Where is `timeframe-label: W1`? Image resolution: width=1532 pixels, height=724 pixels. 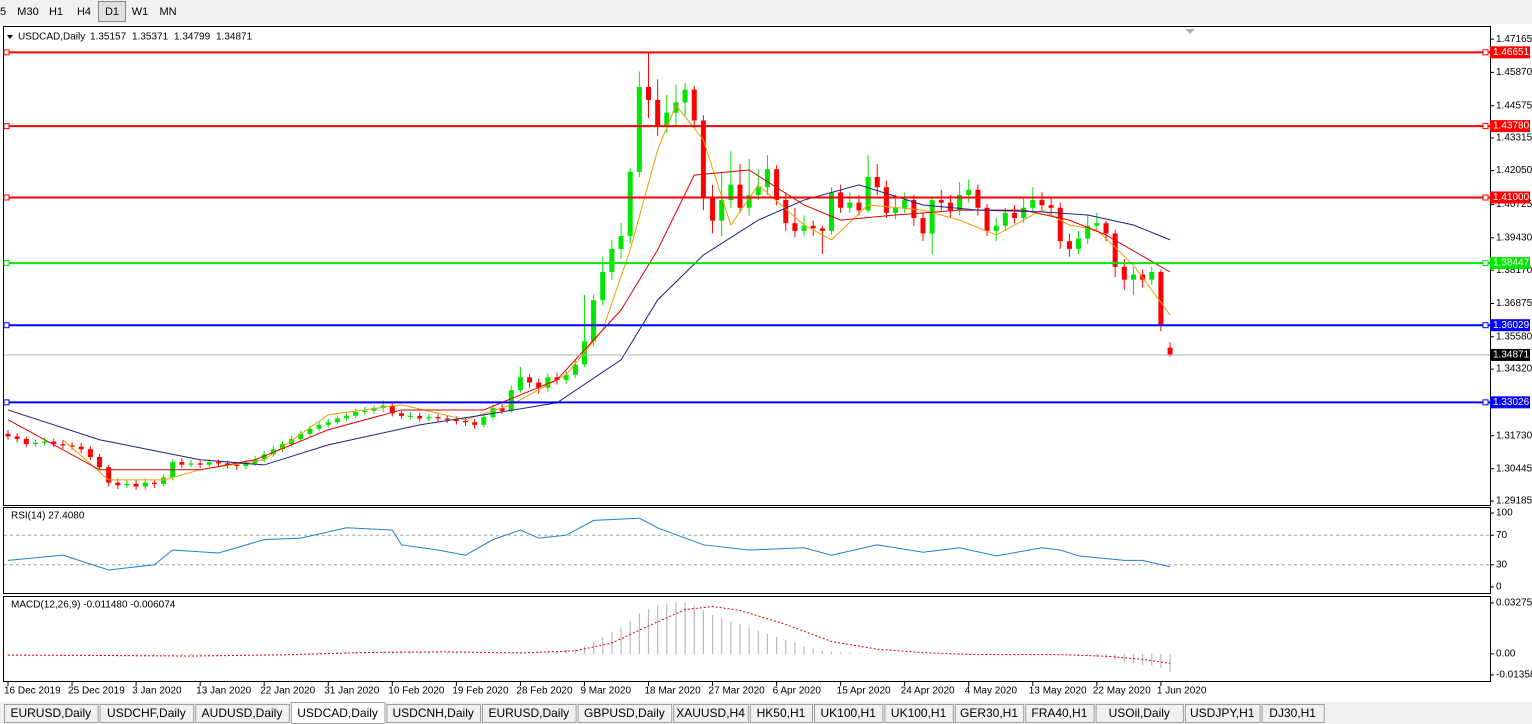 timeframe-label: W1 is located at coordinates (140, 12).